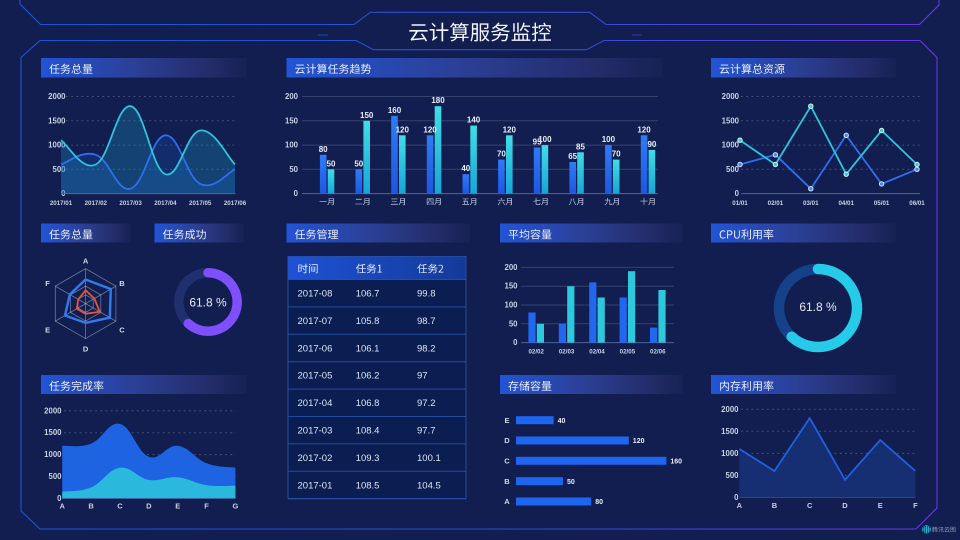 The width and height of the screenshot is (960, 540). I want to click on svg-text: 98.2, so click(426, 348).